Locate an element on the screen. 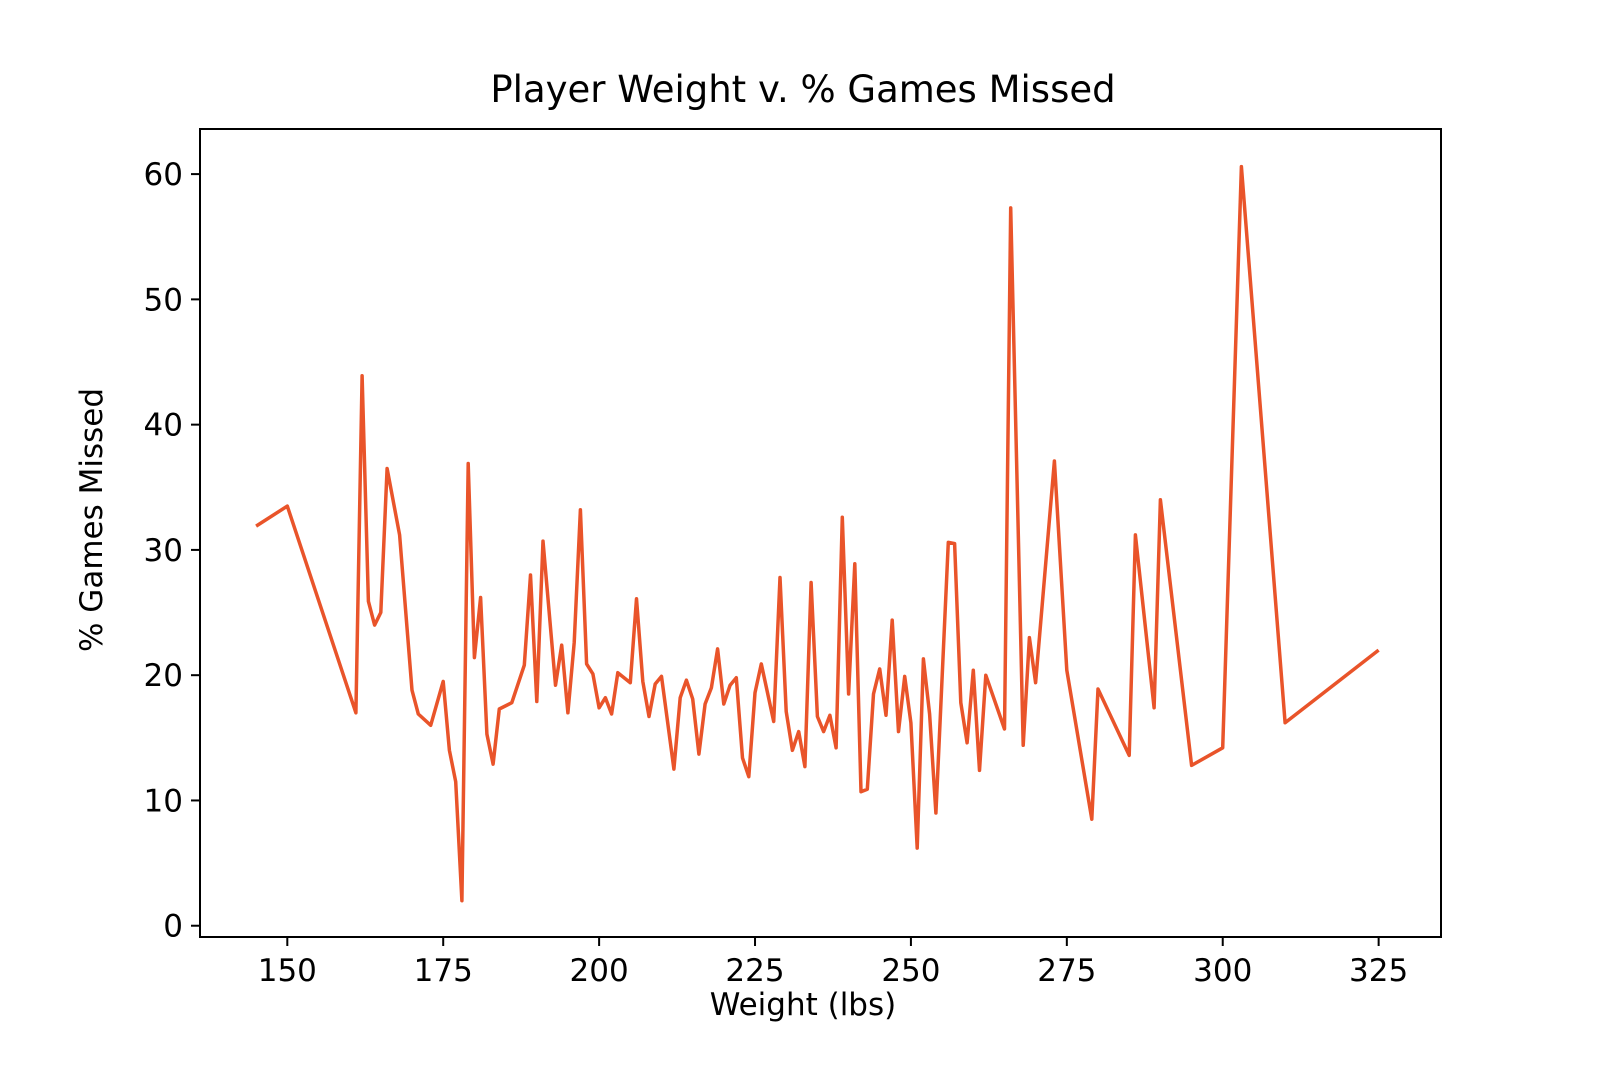 Image resolution: width=1600 pixels, height=1067 pixels. x-tick-label: 275 is located at coordinates (1066, 971).